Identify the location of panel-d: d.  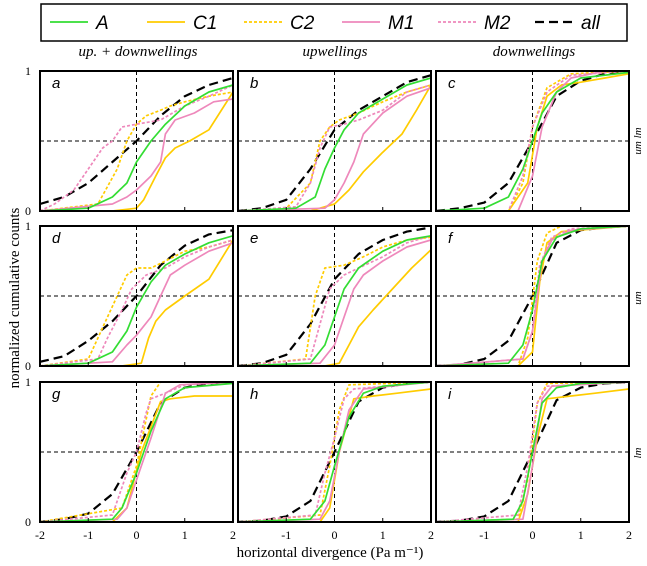
(136, 296).